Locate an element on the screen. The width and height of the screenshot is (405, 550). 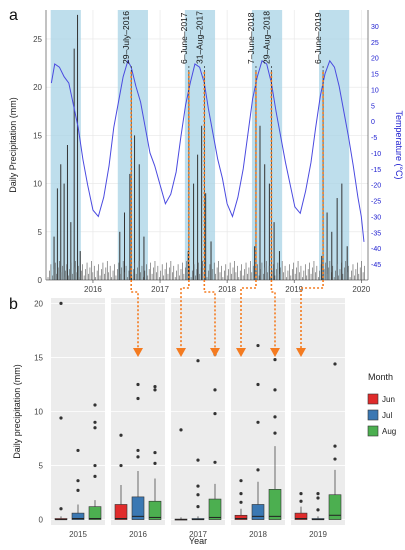
y2-axis-title: Temperature (°C) is located at coordinates (399, 144).